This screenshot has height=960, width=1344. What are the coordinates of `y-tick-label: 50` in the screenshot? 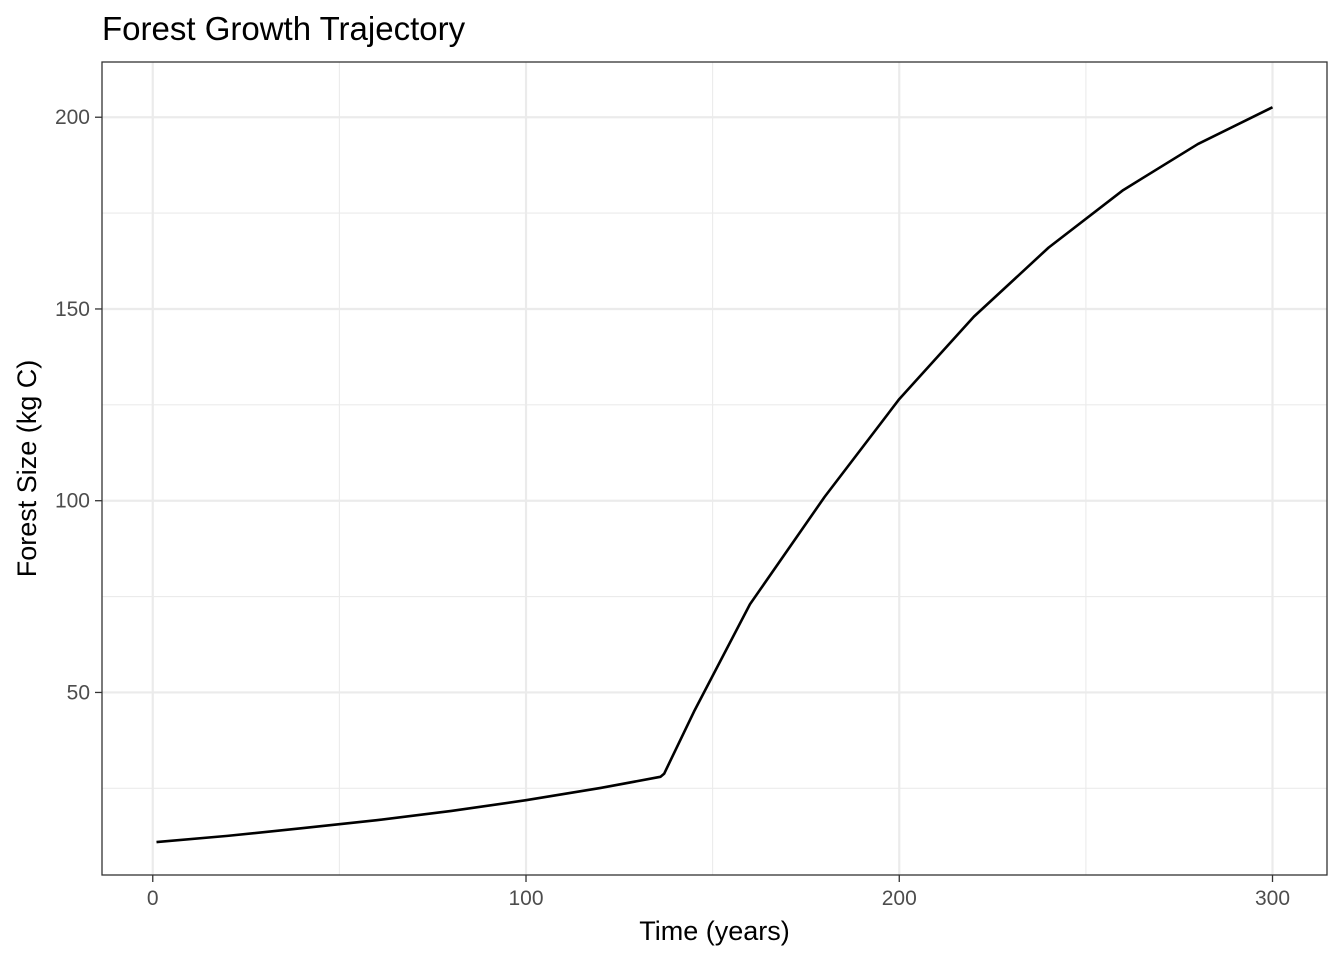 It's located at (78, 692).